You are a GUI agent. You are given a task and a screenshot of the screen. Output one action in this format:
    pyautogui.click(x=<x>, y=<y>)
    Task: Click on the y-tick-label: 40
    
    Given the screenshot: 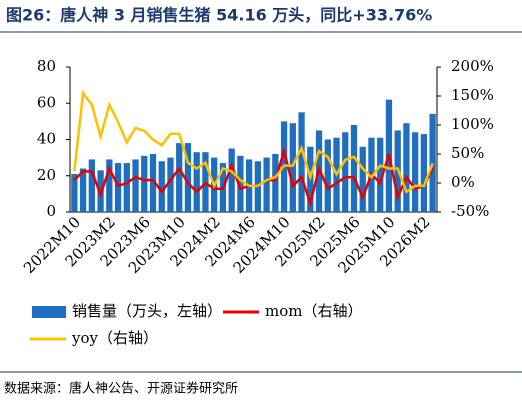 What is the action you would take?
    pyautogui.click(x=46, y=139)
    